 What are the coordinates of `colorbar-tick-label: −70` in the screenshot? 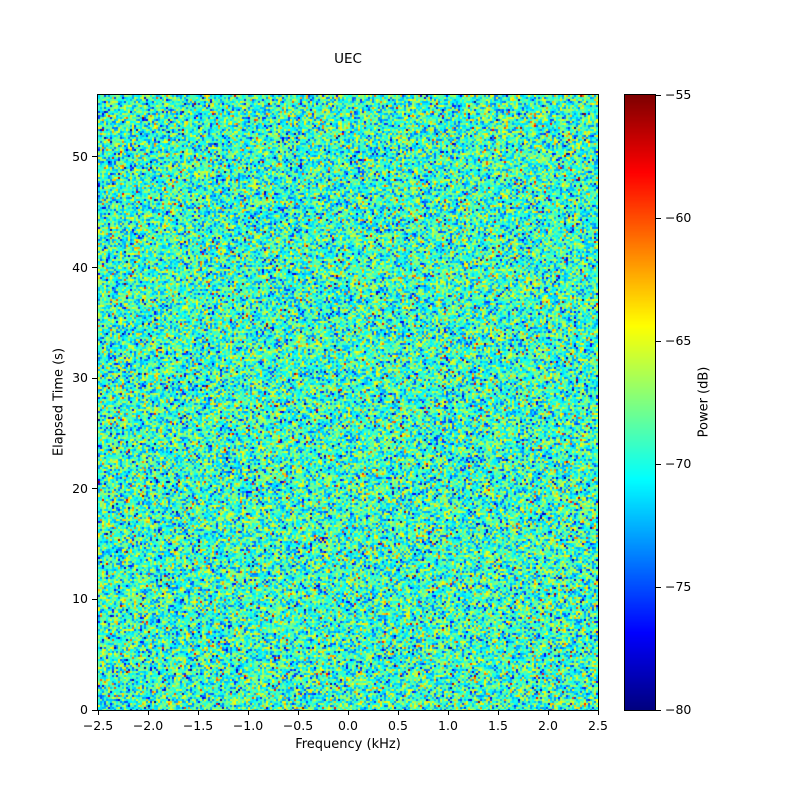 It's located at (678, 463).